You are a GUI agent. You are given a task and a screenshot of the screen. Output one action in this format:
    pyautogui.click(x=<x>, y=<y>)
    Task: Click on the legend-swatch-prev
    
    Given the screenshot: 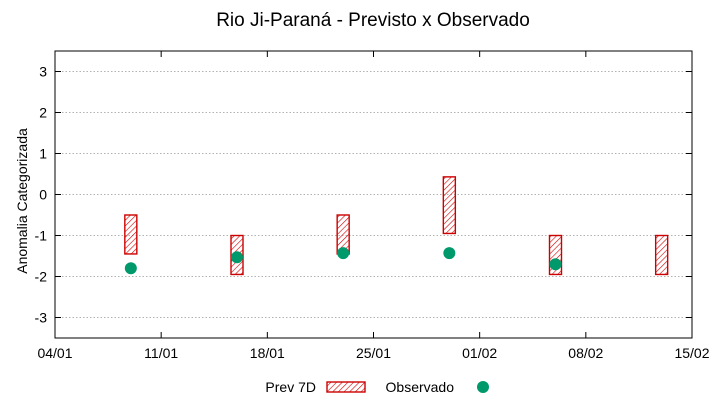 What is the action you would take?
    pyautogui.click(x=346, y=387)
    